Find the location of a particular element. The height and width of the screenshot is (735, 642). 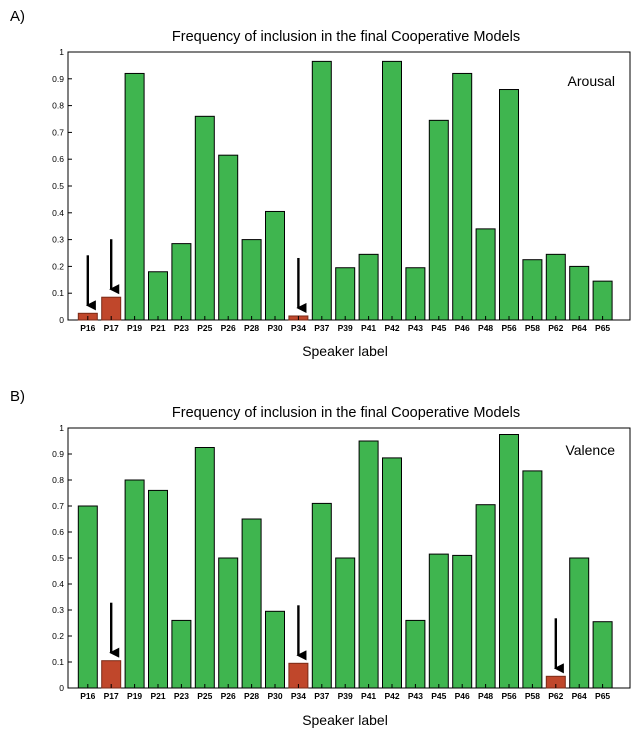

x-tick-label: P17 is located at coordinates (111, 696).